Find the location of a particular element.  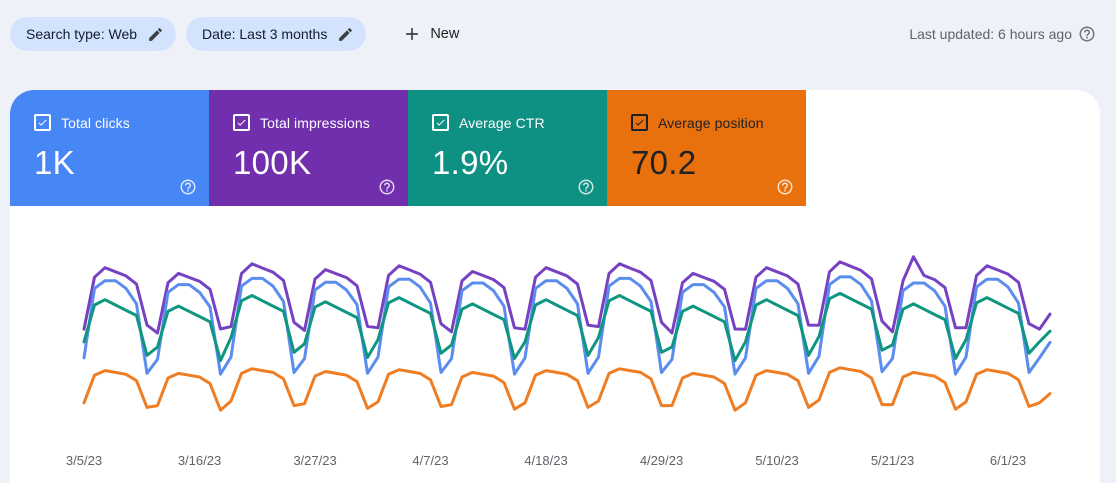

metric-value: 1K is located at coordinates (54, 162).